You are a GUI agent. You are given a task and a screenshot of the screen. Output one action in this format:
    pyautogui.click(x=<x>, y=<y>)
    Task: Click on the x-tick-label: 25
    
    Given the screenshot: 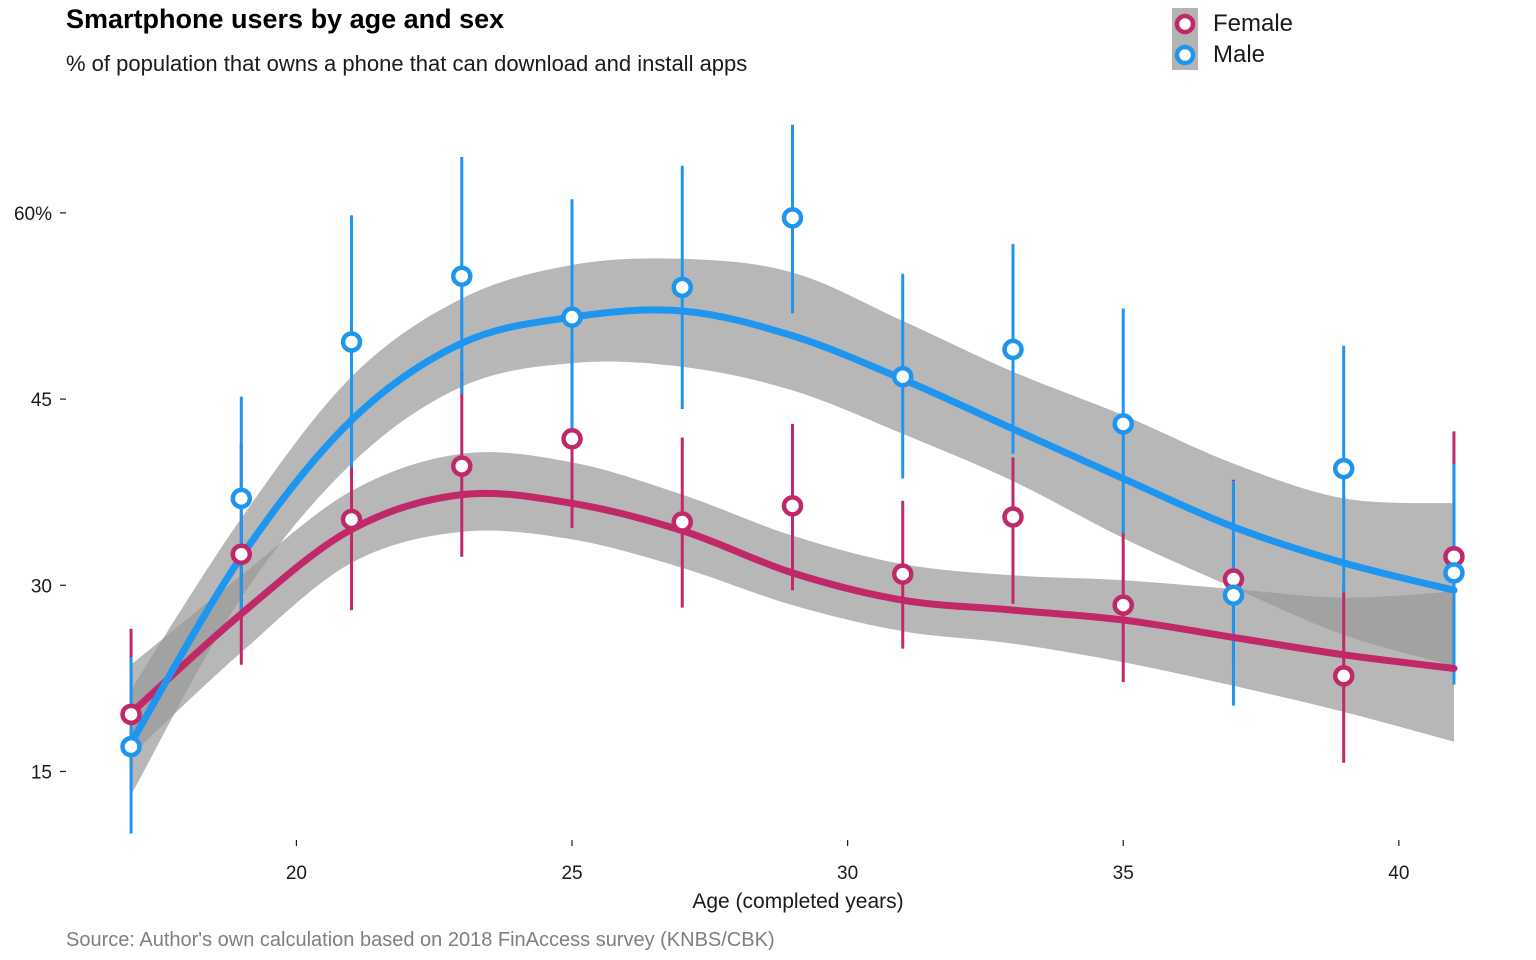 What is the action you would take?
    pyautogui.click(x=571, y=873)
    